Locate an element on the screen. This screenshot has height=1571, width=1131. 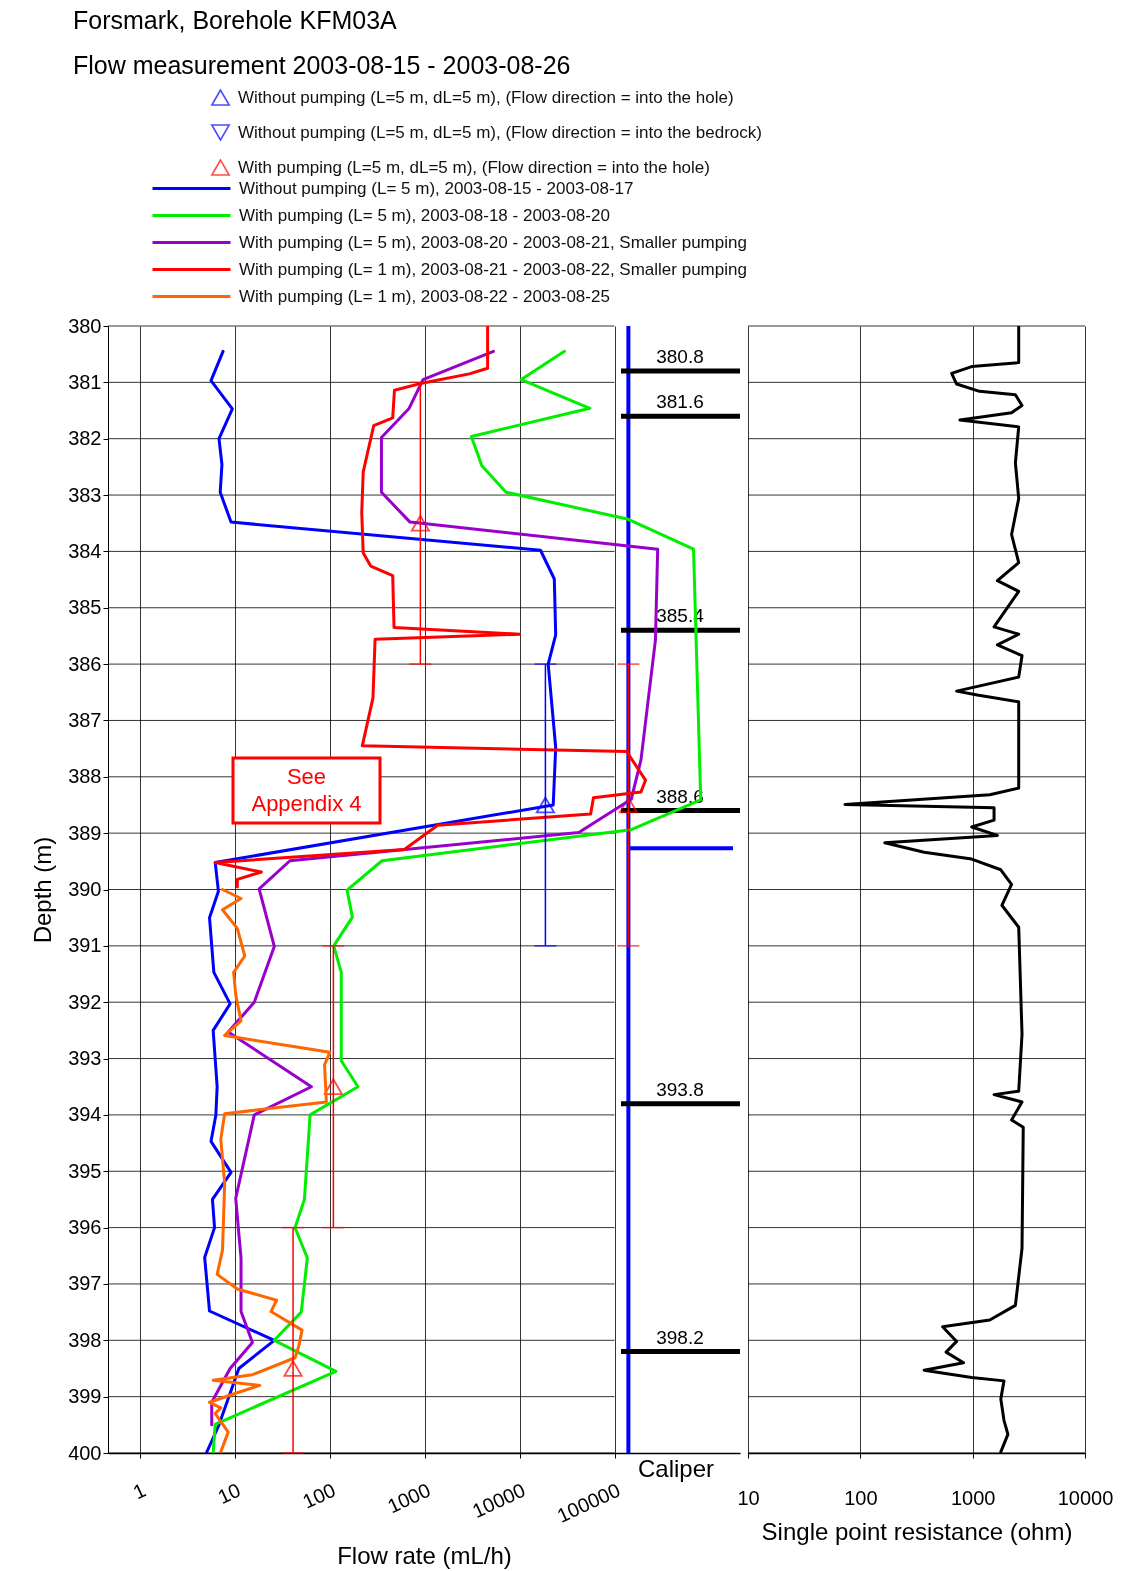
y-tick-label: 397 is located at coordinates (85, 1283).